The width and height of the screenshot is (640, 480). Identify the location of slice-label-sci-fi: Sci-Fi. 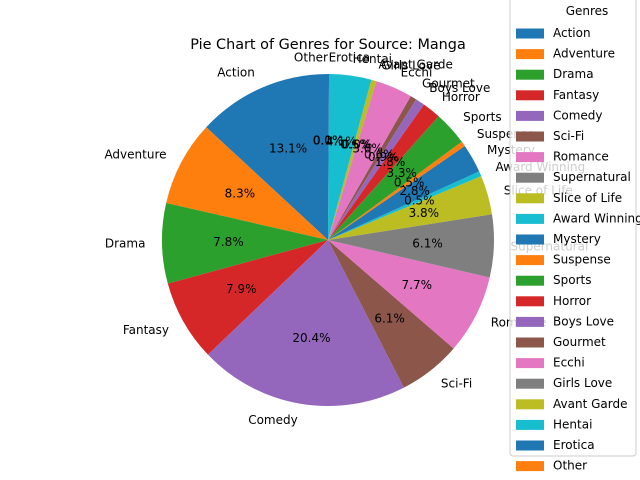
(456, 384).